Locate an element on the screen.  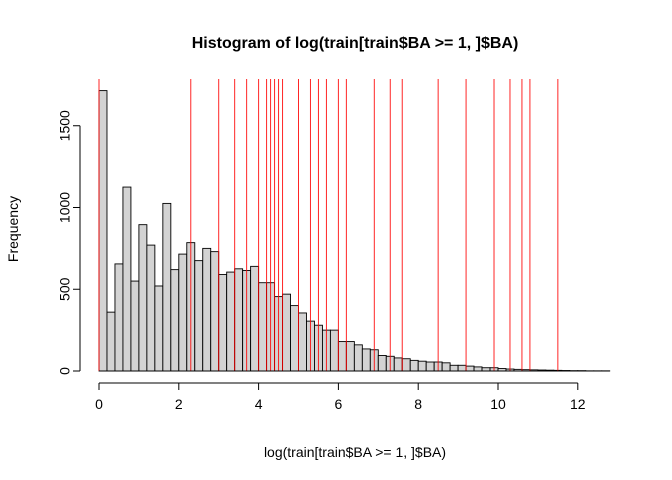
y-tick-label: 1000 is located at coordinates (65, 207).